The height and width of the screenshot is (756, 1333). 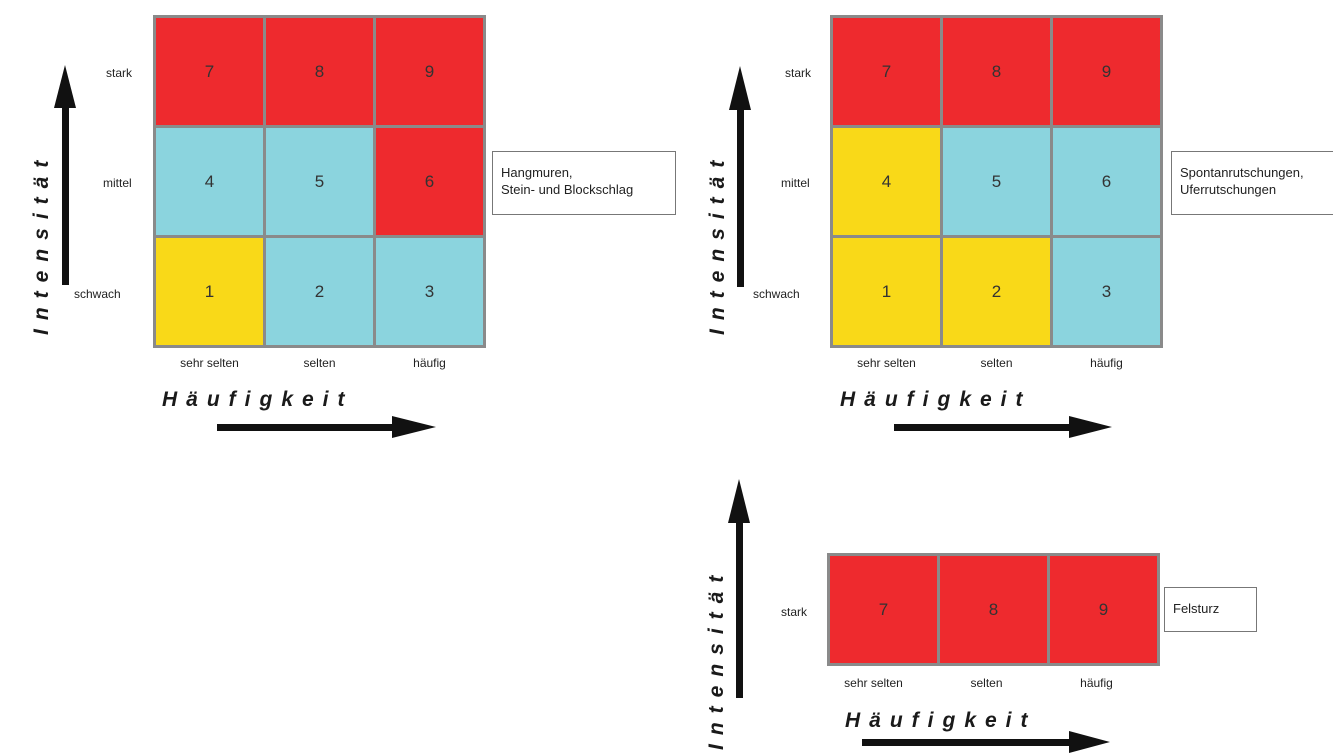 I want to click on legend-box: Hangmuren, Stein- und Blockschlag, so click(x=584, y=183).